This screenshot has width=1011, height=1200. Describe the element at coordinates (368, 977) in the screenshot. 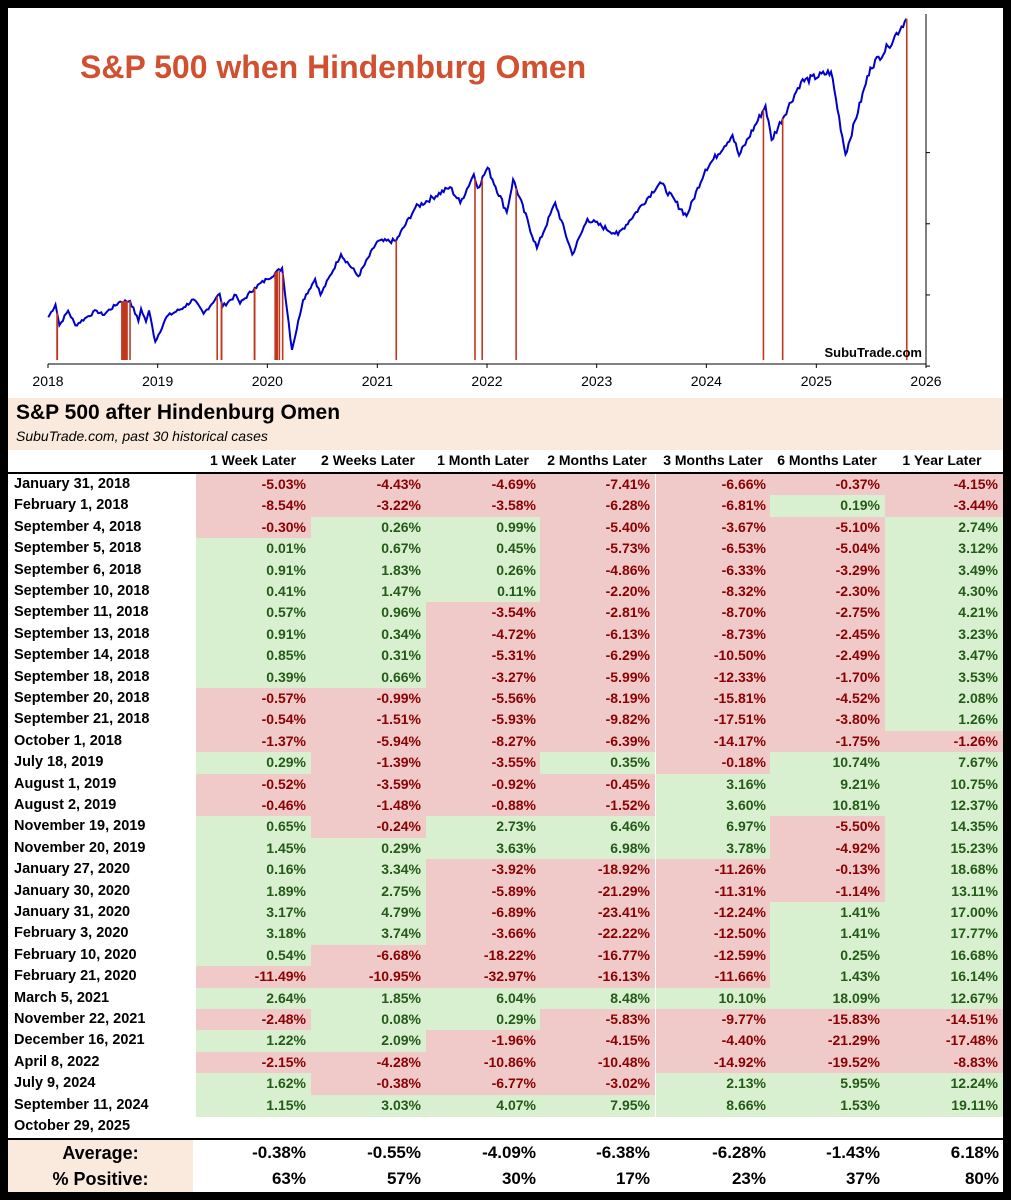

I see `table-cell: -10.95%` at that location.